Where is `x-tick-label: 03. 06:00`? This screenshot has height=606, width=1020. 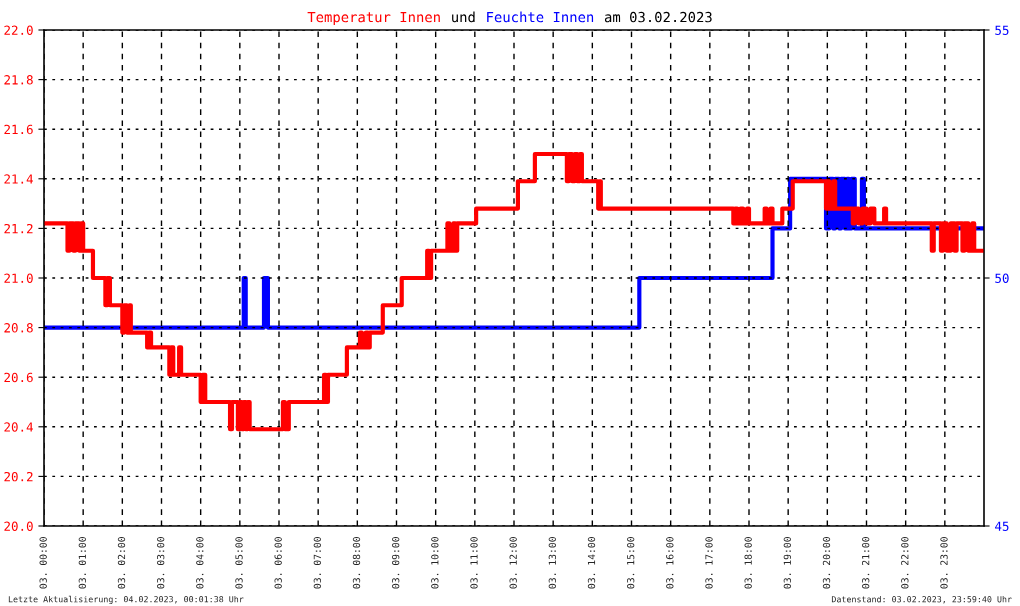 x-tick-label: 03. 06:00 is located at coordinates (278, 563).